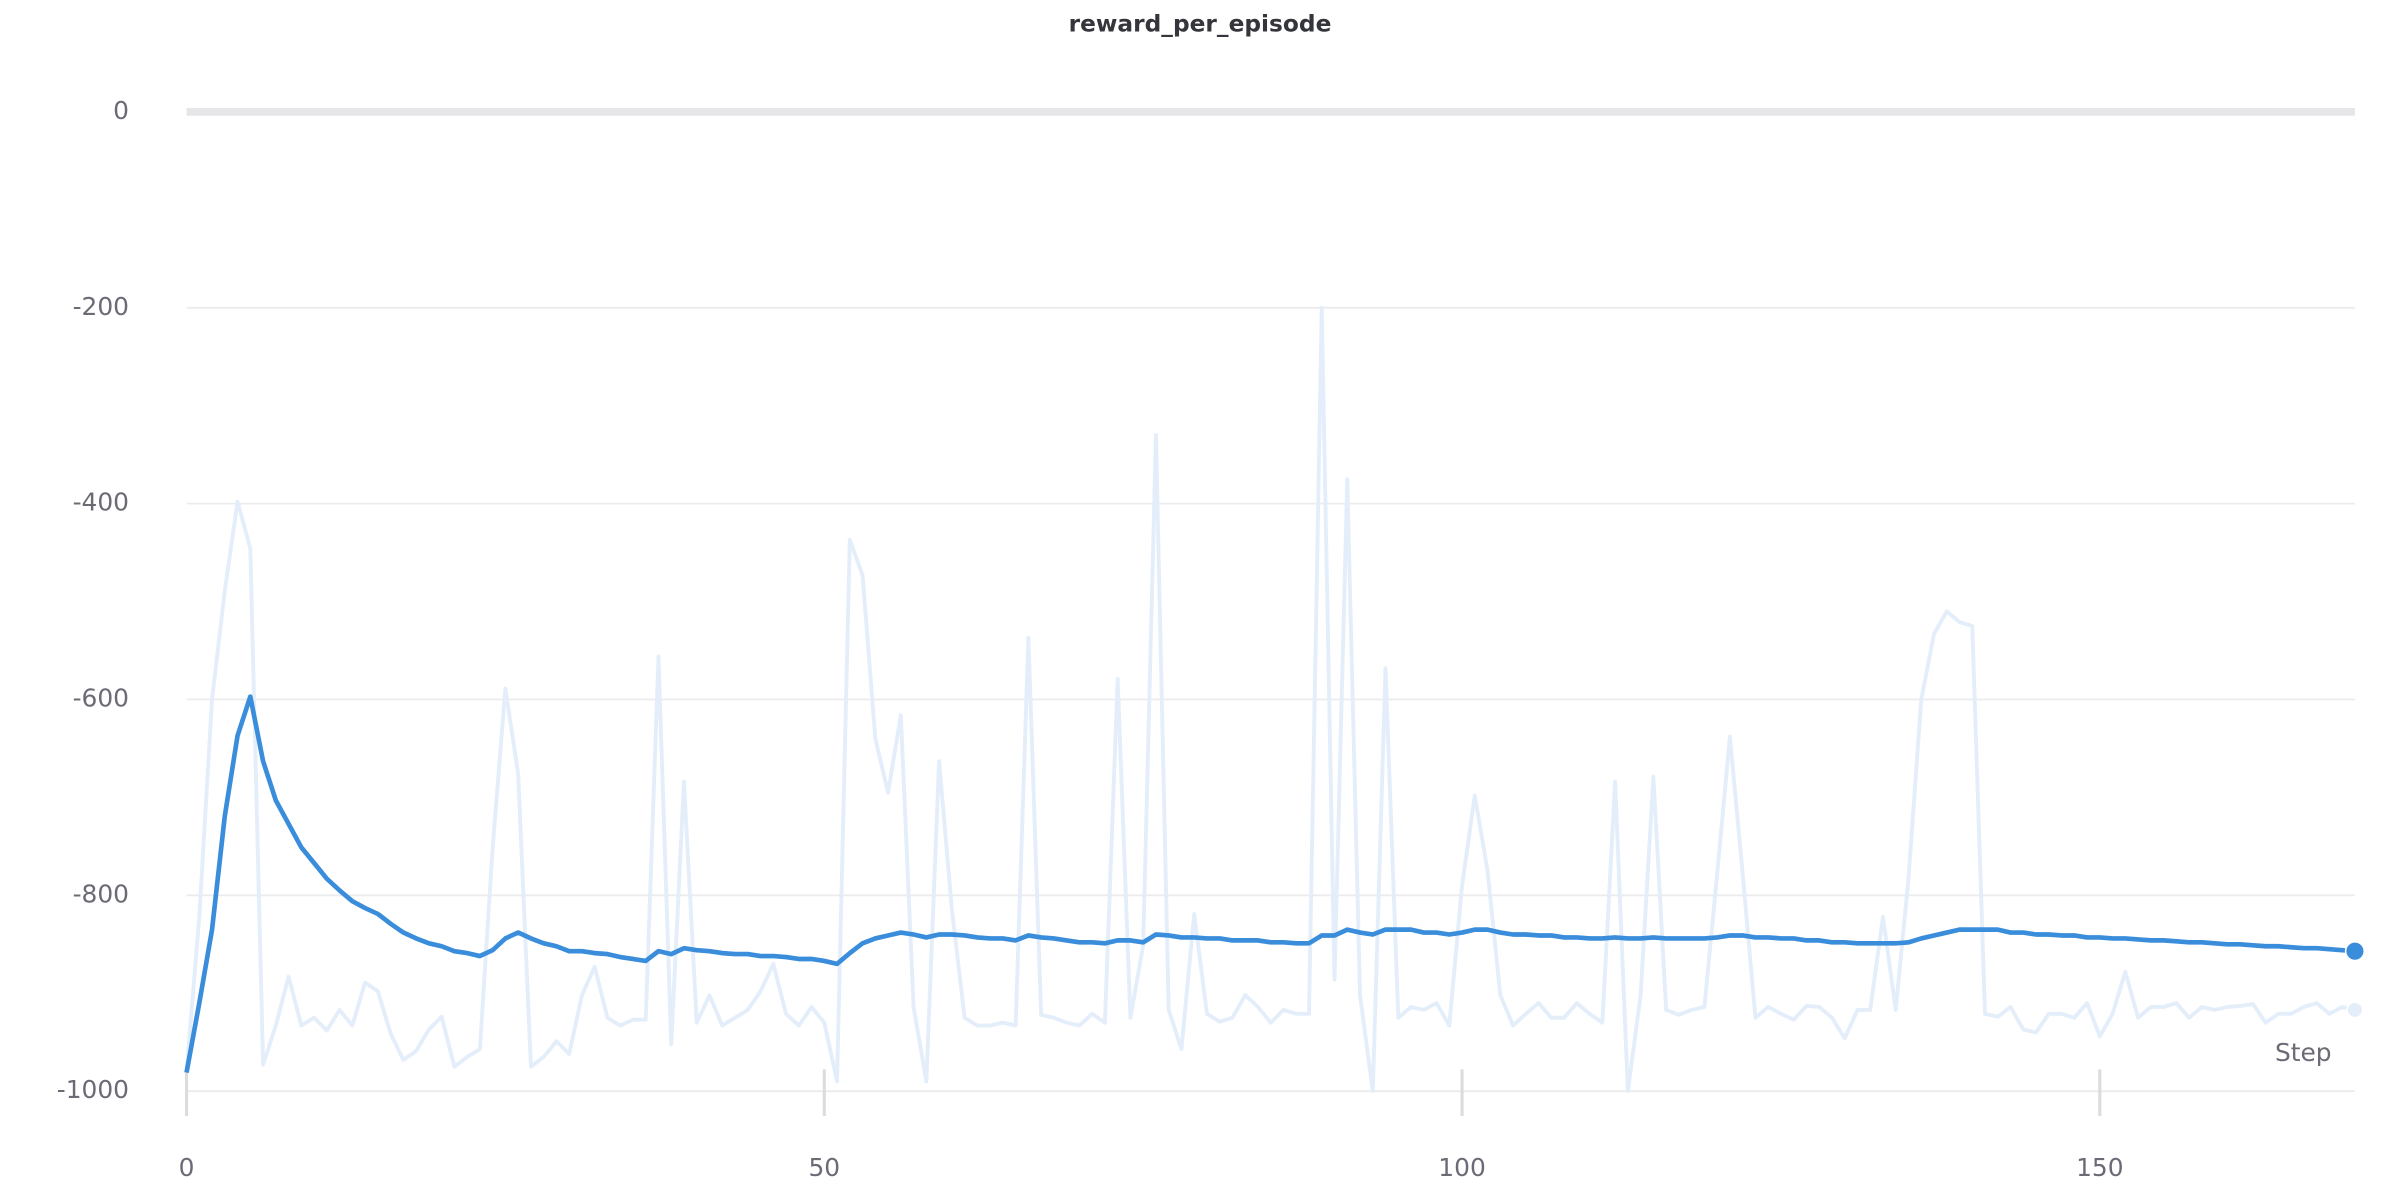 The height and width of the screenshot is (1200, 2400). What do you see at coordinates (824, 1167) in the screenshot?
I see `x-tick-label: 50` at bounding box center [824, 1167].